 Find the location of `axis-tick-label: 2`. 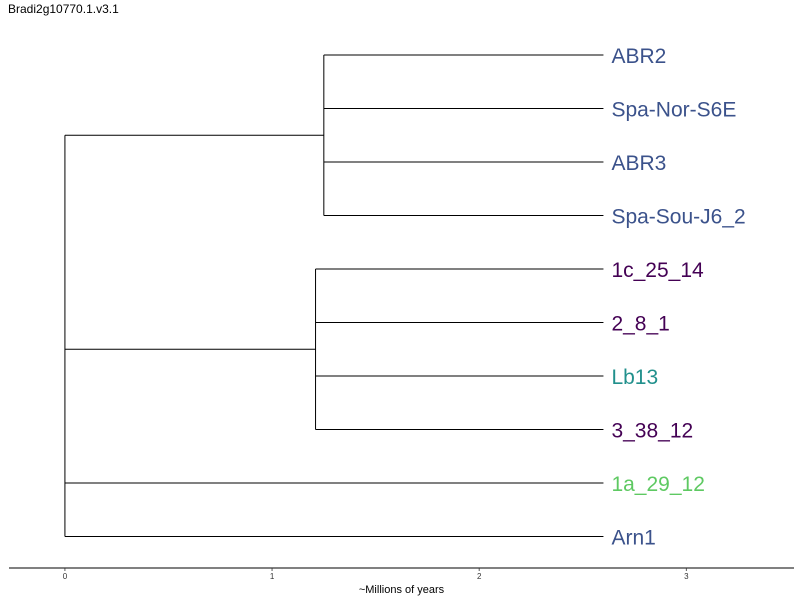

axis-tick-label: 2 is located at coordinates (479, 576).